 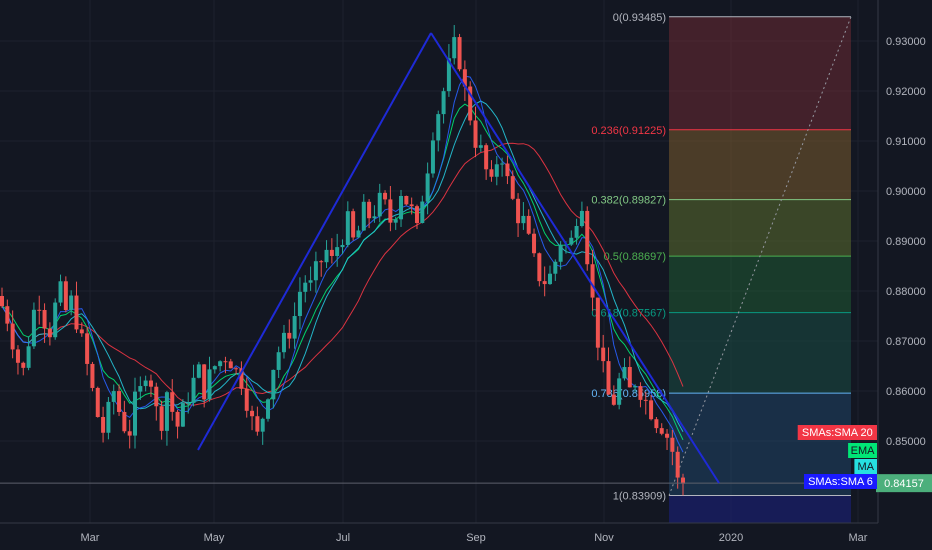 I want to click on indicator-tags: SMAs:SMA 20 EMA MA SMAs:SMA 6, so click(x=837, y=457).